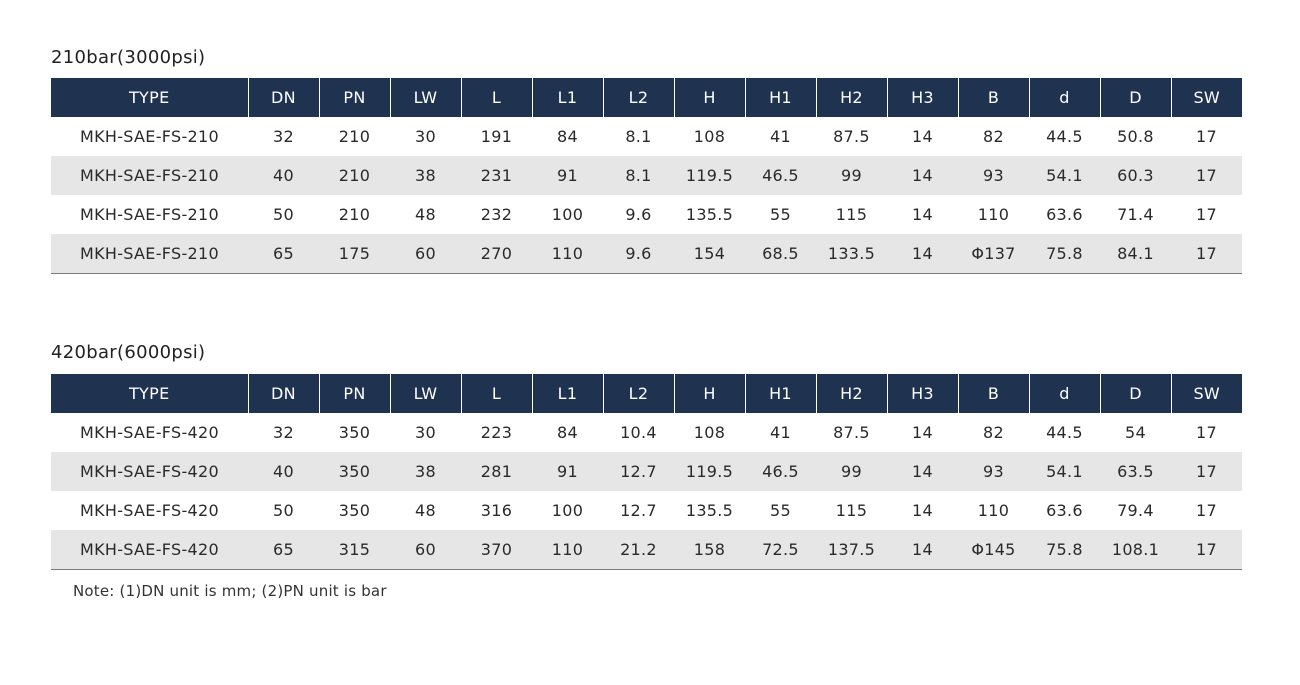  I want to click on table-cell: 84.1, so click(1135, 254).